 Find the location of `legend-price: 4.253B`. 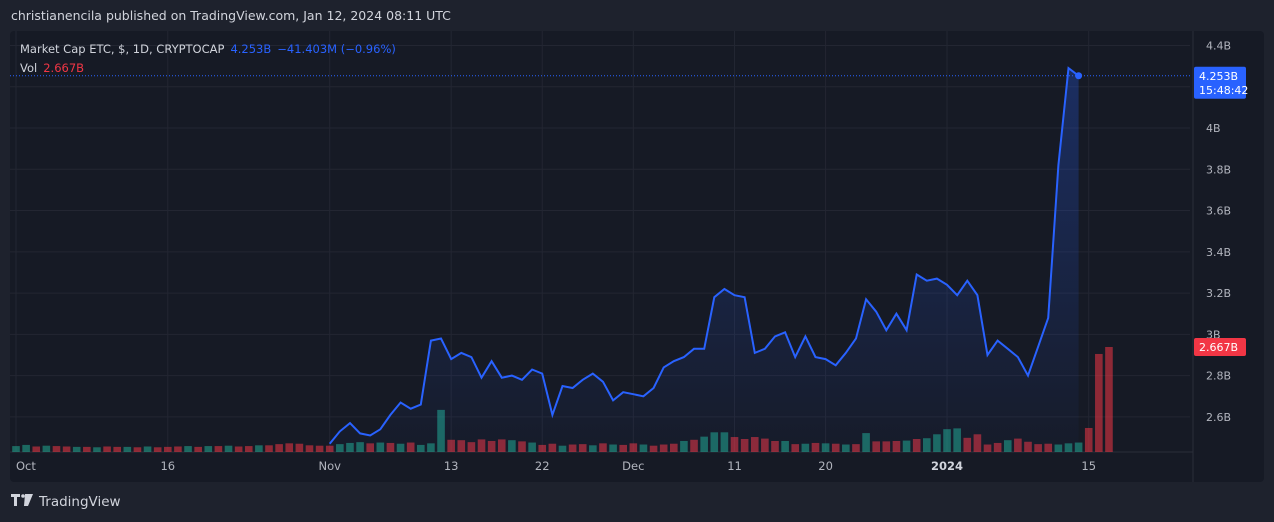

legend-price: 4.253B is located at coordinates (251, 49).